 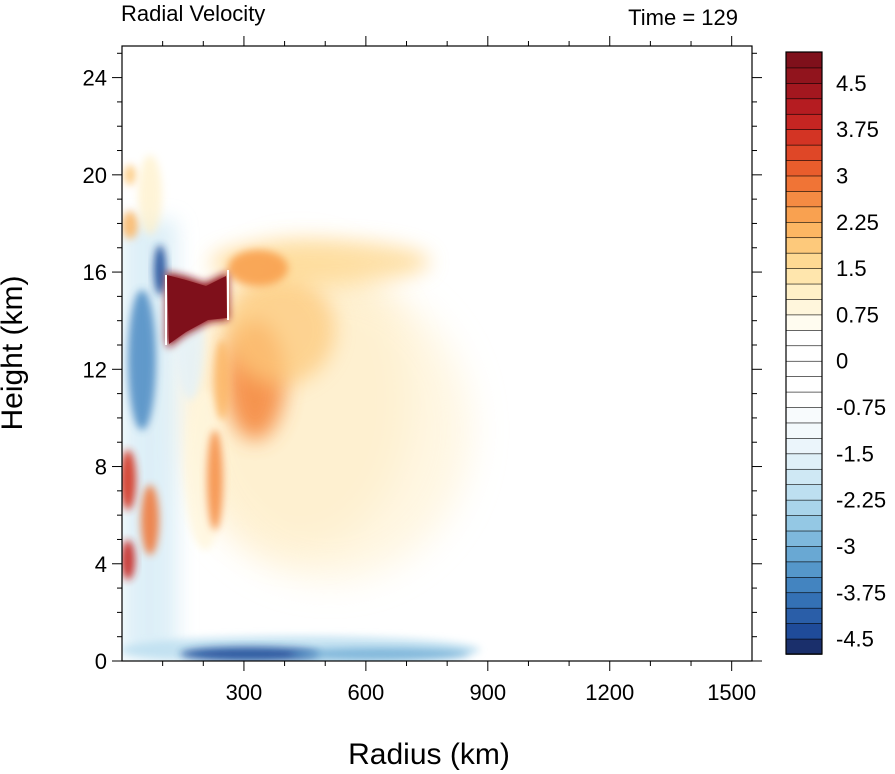 I want to click on colorbar-label: -4.5, so click(x=855, y=639).